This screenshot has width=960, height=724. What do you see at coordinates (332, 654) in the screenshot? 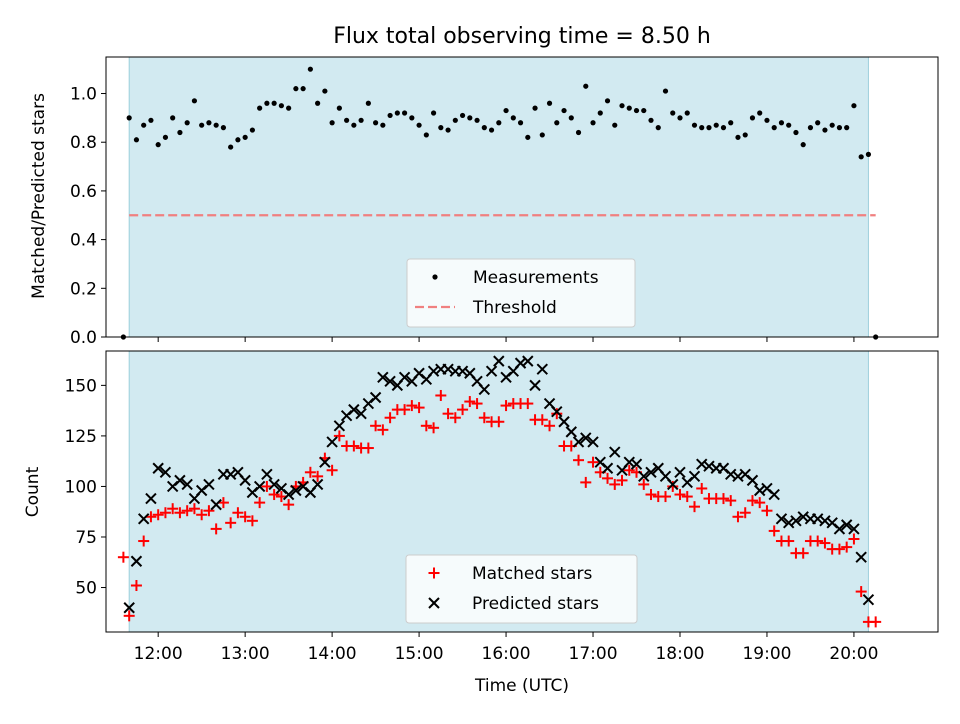
I see `x-tick-label: 14:00` at bounding box center [332, 654].